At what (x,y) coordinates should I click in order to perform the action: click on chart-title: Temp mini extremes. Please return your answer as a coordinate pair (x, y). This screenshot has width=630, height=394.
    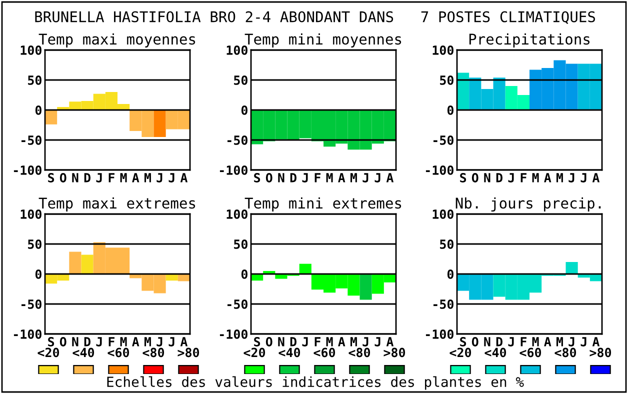
    Looking at the image, I should click on (323, 204).